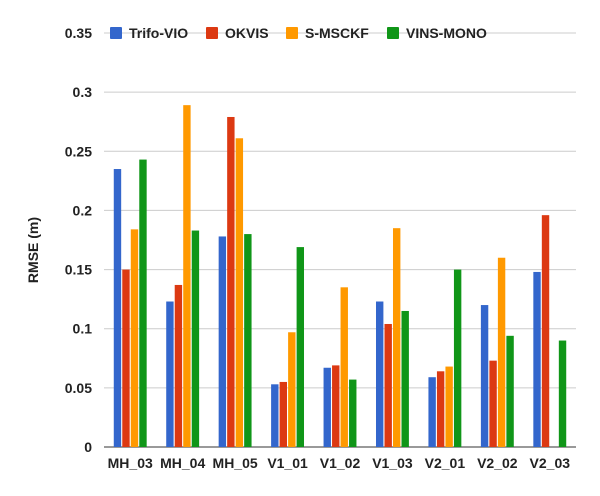 This screenshot has height=496, width=600. I want to click on legend-swatch-trifo-vio, so click(116, 33).